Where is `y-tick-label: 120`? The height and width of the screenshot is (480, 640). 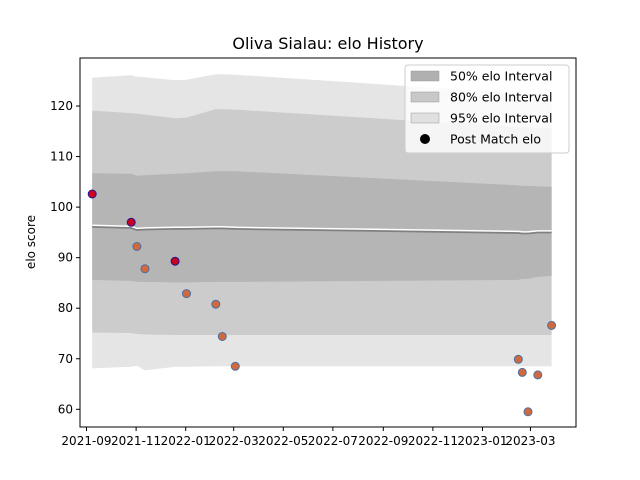 y-tick-label: 120 is located at coordinates (61, 106).